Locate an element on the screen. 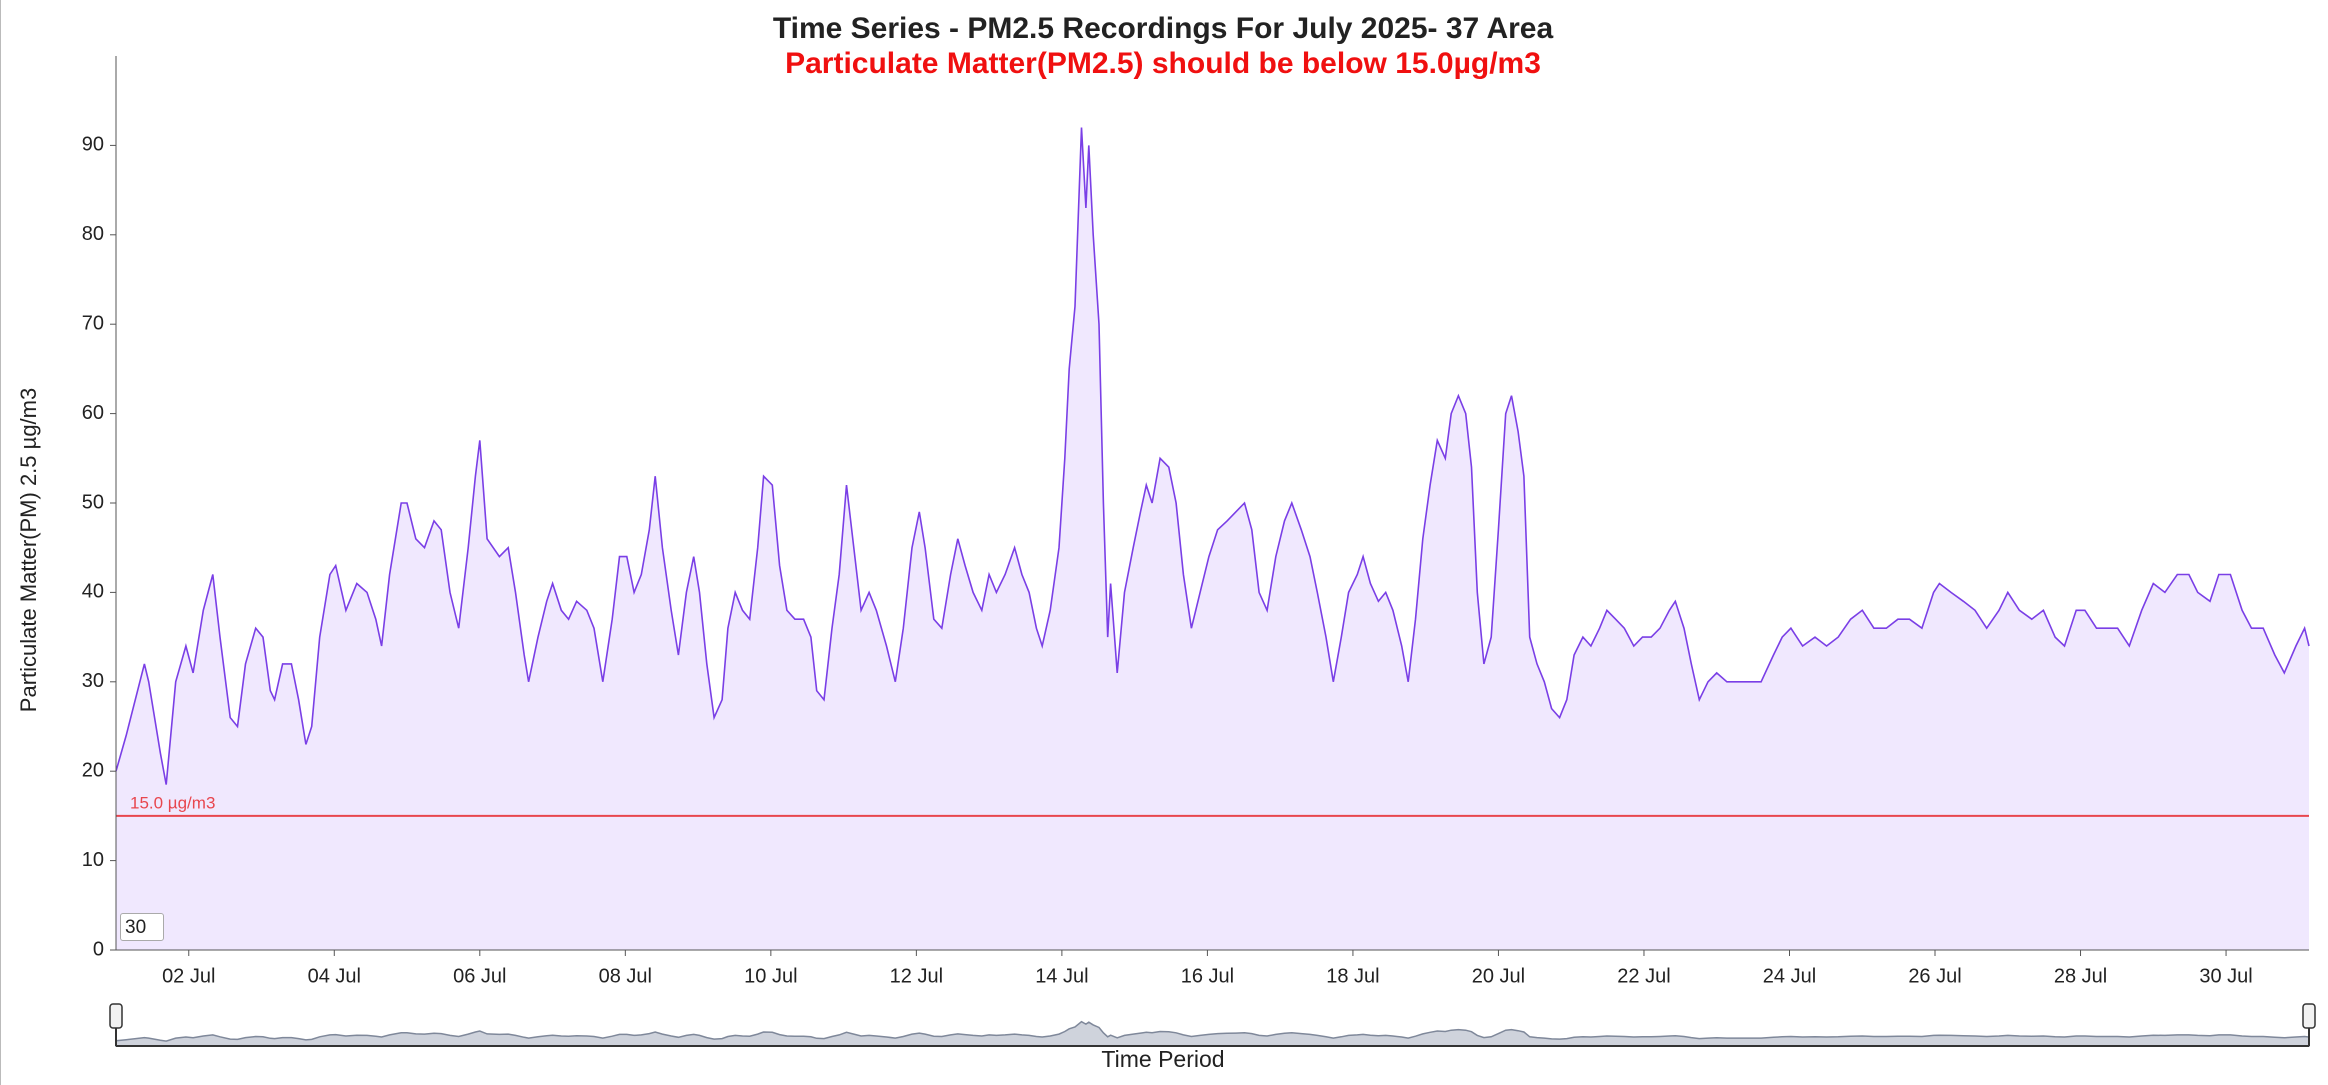 This screenshot has height=1085, width=2328. navigator-area is located at coordinates (1212, 1033).